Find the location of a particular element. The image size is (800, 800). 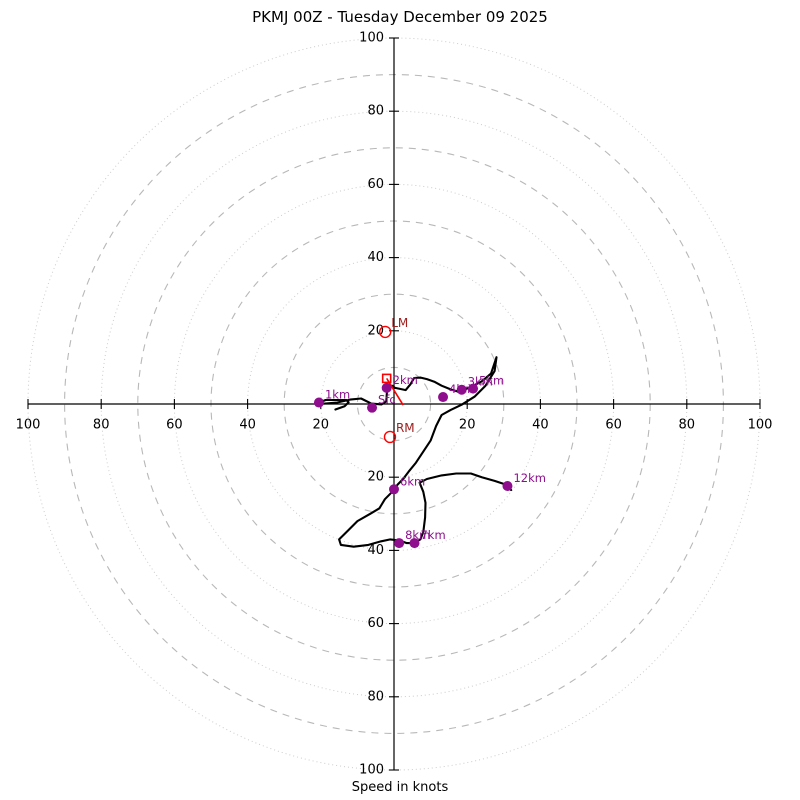

x-tick-label-right: 40 is located at coordinates (540, 425).